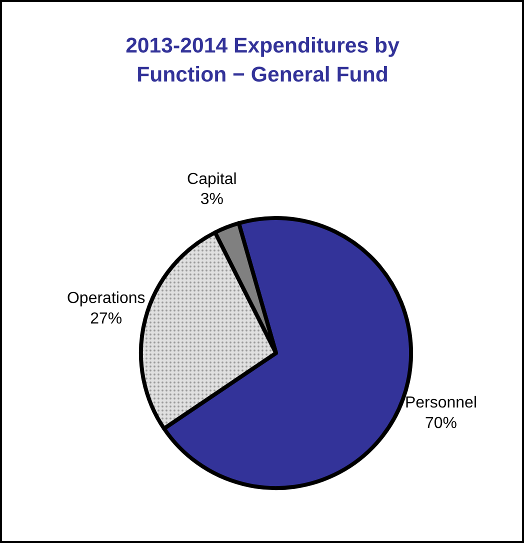  Describe the element at coordinates (212, 199) in the screenshot. I see `data-label: 3%` at that location.